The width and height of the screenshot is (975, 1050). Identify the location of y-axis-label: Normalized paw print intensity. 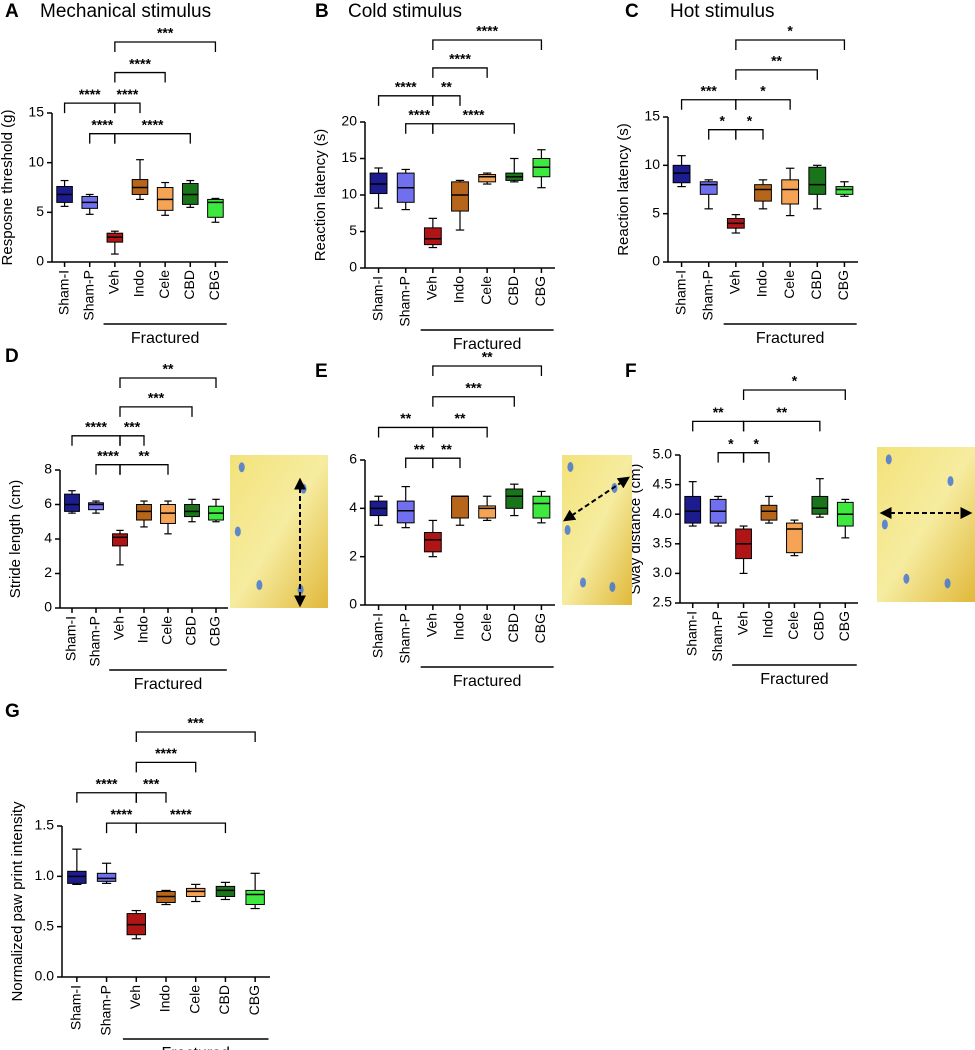
(17, 901).